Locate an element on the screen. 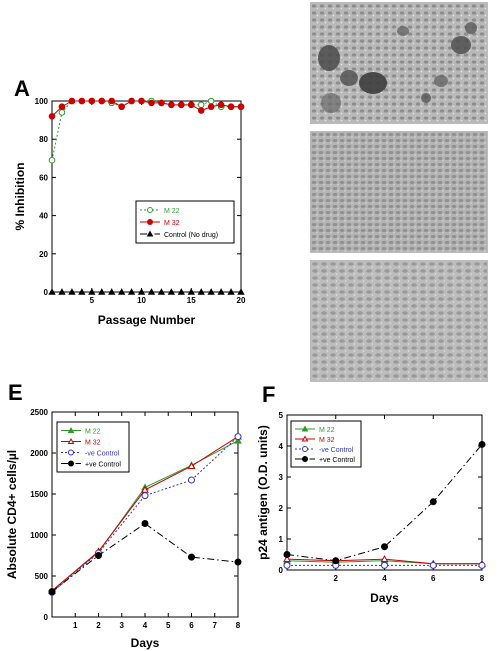 Image resolution: width=500 pixels, height=651 pixels. chart-a-frame is located at coordinates (146, 196).